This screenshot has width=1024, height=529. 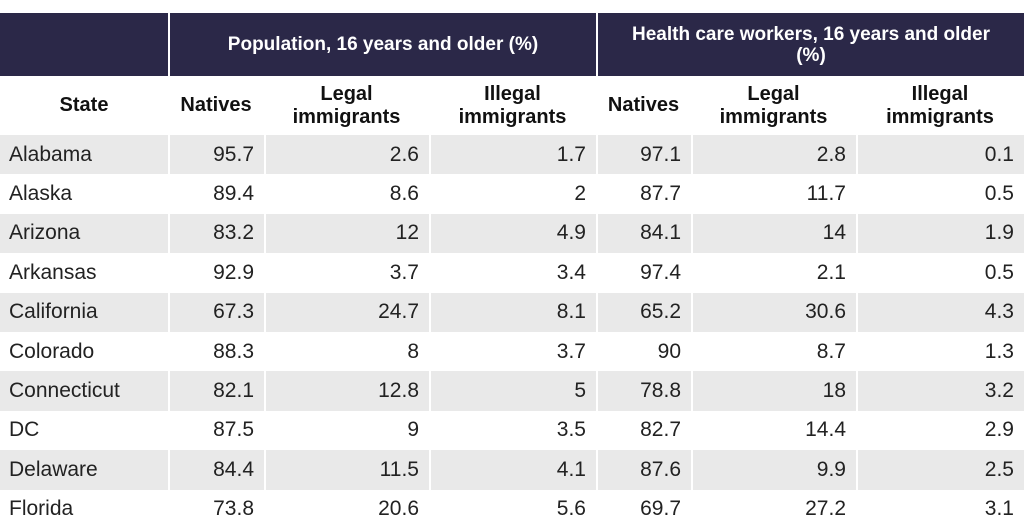 I want to click on cell-pop-illegal: 8.1, so click(x=512, y=312).